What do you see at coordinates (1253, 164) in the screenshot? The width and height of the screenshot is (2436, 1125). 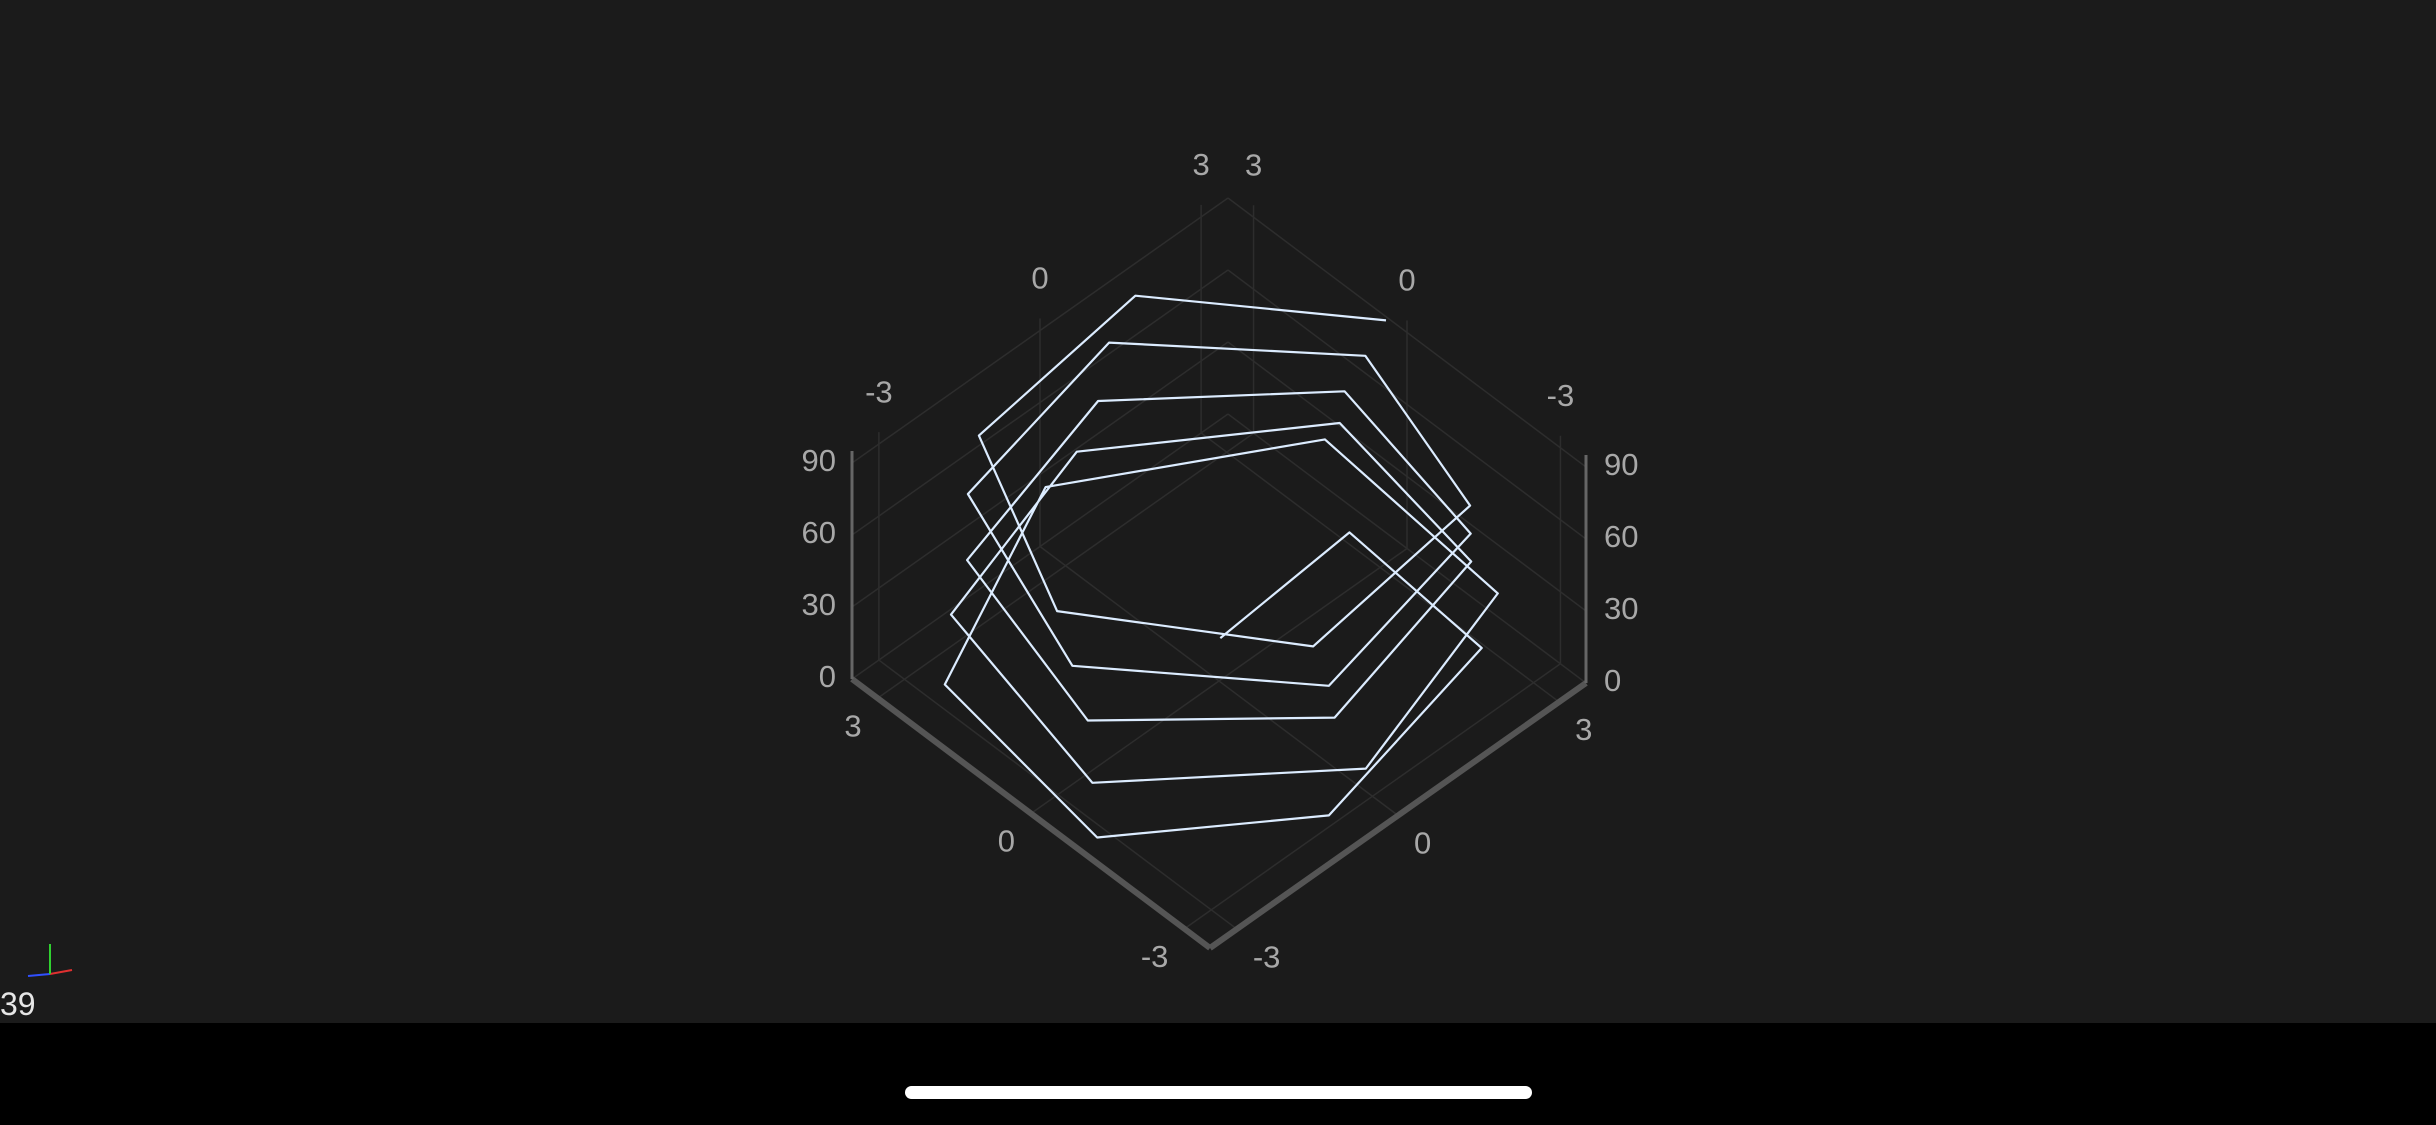 I see `y-tick-label-top: 3` at bounding box center [1253, 164].